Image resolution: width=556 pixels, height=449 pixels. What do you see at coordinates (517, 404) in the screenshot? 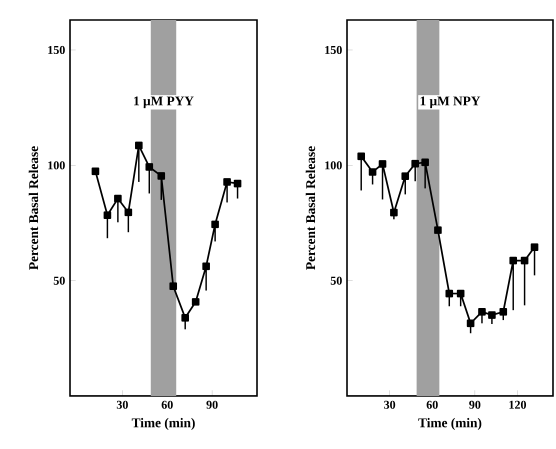
I see `x-tick-label: 120` at bounding box center [517, 404].